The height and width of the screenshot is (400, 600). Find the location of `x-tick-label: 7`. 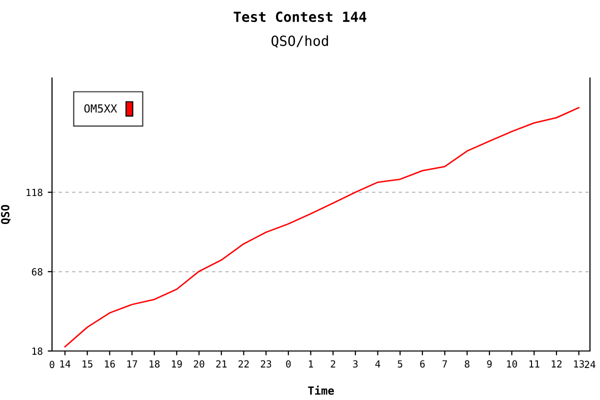

x-tick-label: 7 is located at coordinates (444, 364).